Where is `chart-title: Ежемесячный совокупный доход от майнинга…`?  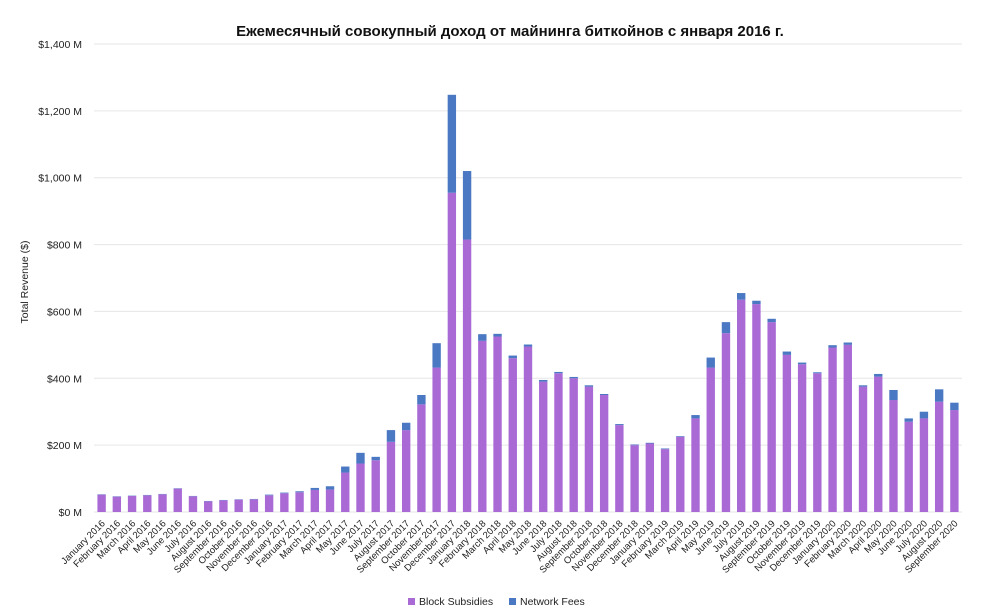 chart-title: Ежемесячный совокупный доход от майнинга… is located at coordinates (510, 31).